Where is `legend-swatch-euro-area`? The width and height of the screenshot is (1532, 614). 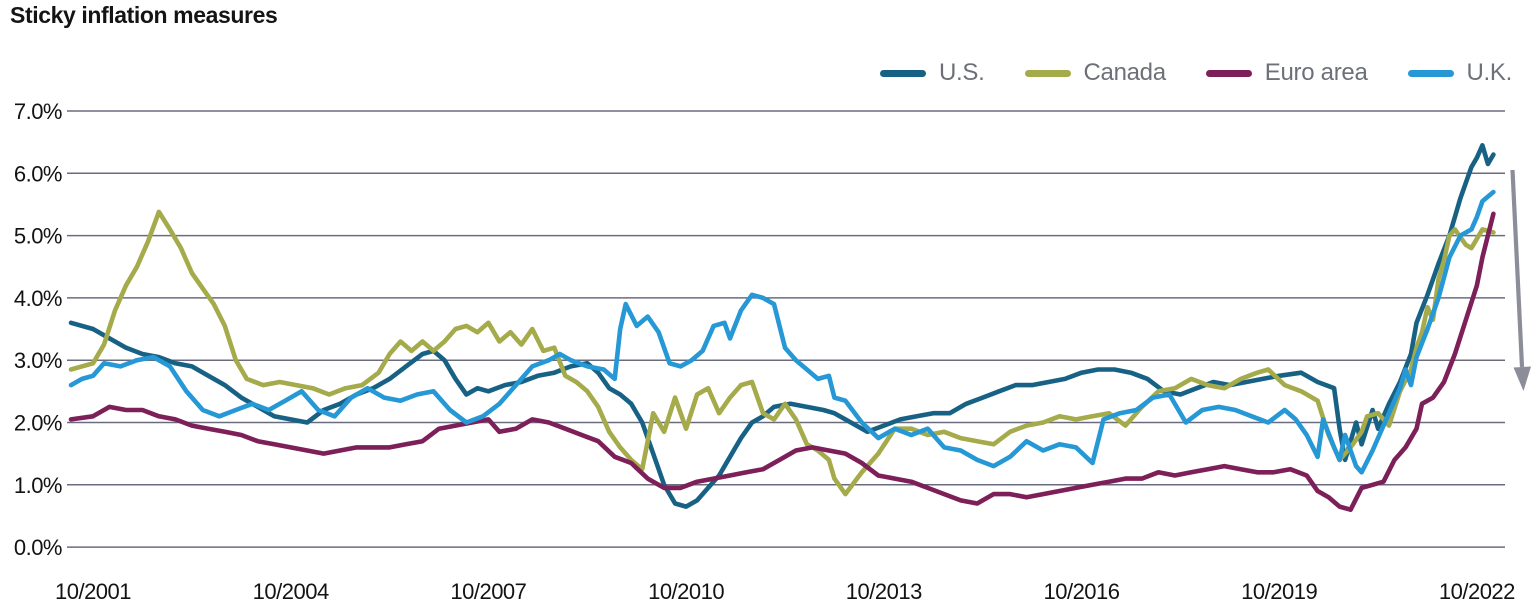 legend-swatch-euro-area is located at coordinates (1228, 73).